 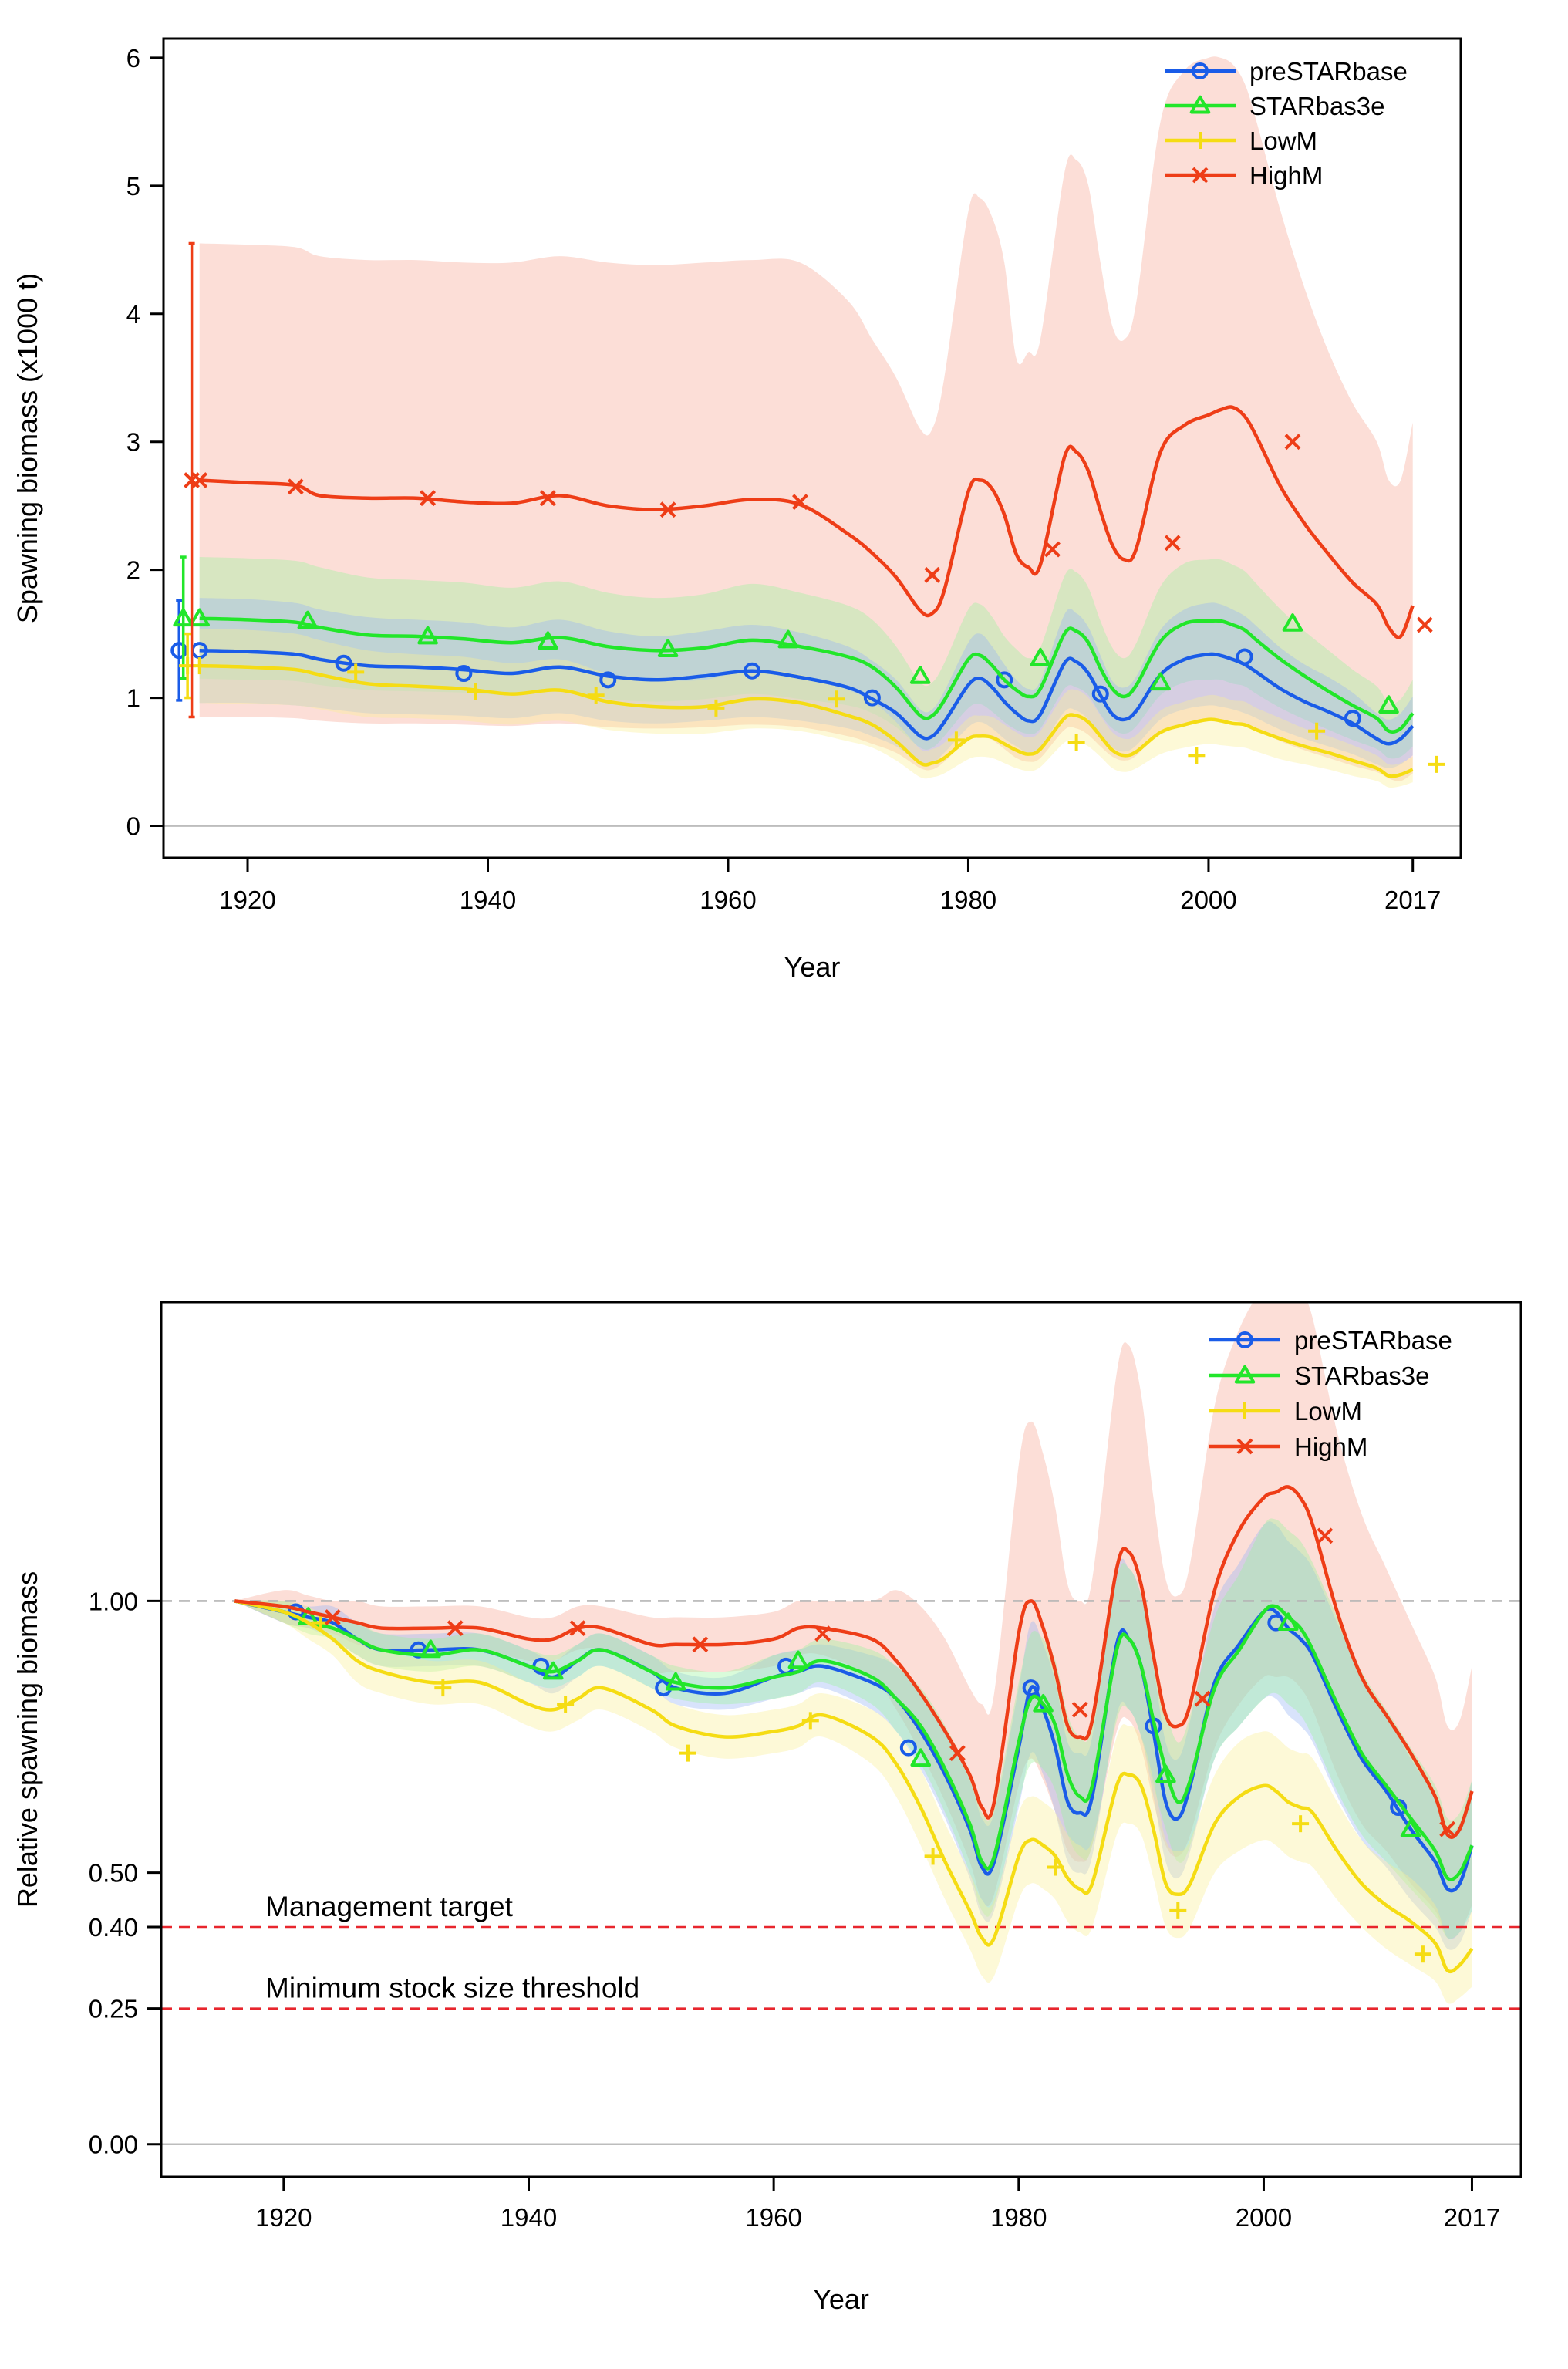 I want to click on ci-band-lowm, so click(x=853, y=1802).